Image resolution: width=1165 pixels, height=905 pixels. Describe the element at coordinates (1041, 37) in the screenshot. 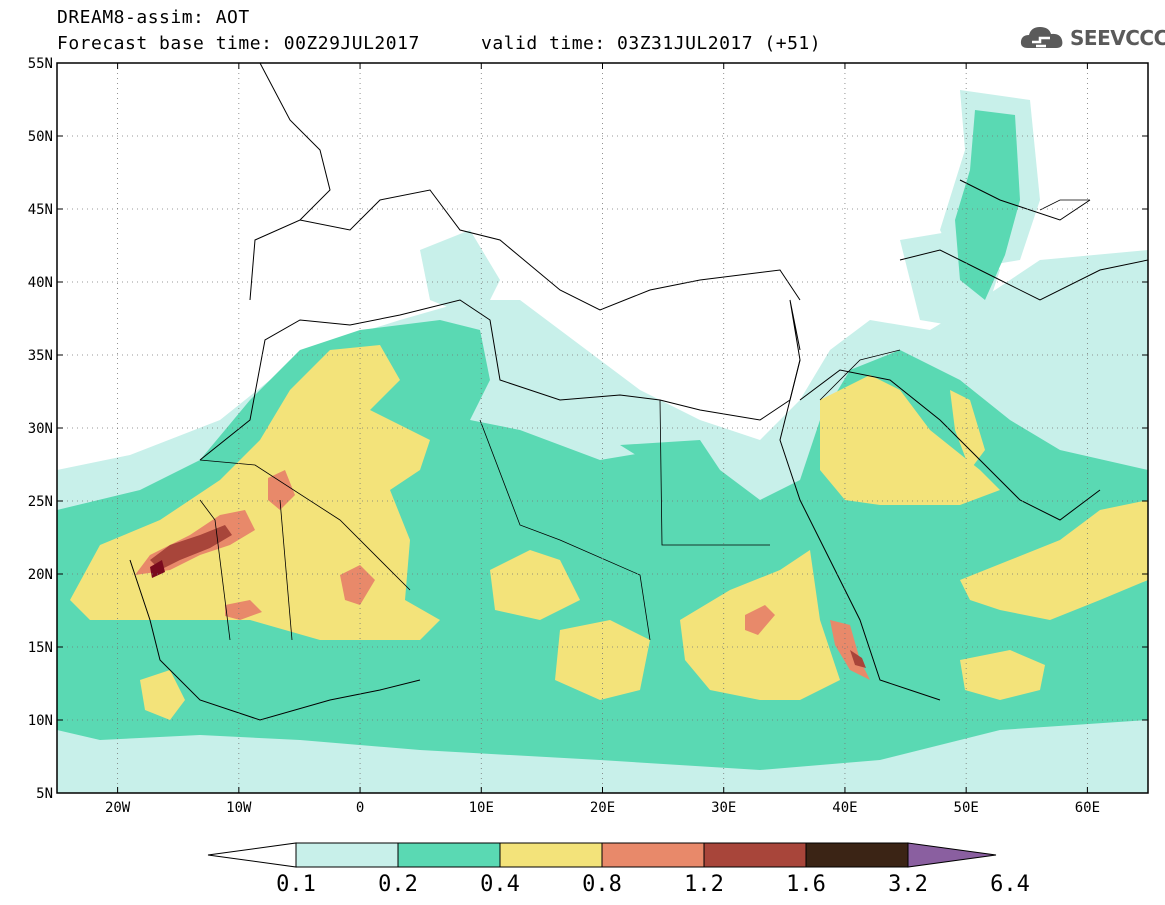

I see `cloud-icon` at that location.